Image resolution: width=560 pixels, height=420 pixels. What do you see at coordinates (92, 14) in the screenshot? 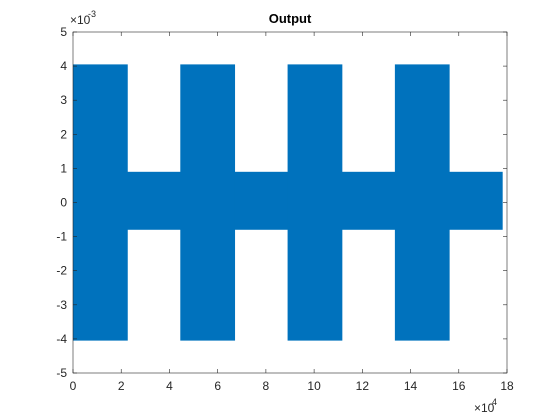
I see `y-exponent-power: -3` at bounding box center [92, 14].